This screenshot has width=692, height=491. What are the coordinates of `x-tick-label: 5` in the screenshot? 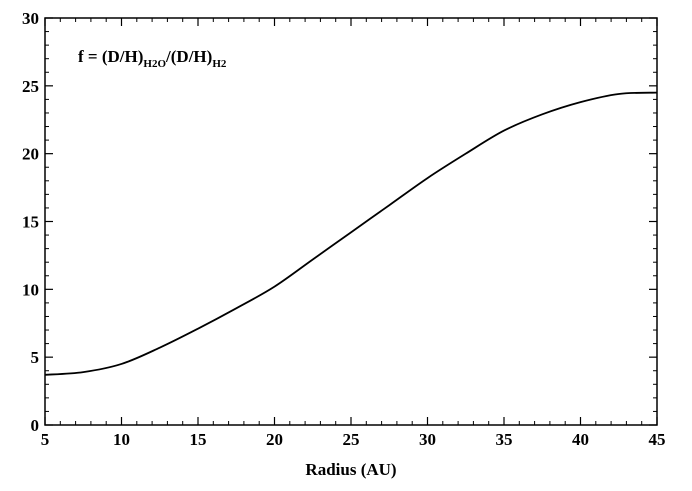 It's located at (45, 439).